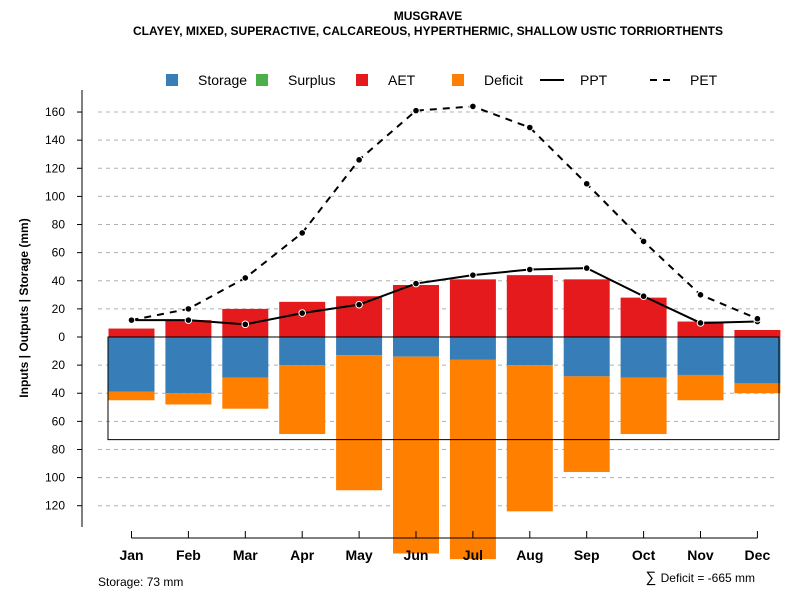 The width and height of the screenshot is (800, 600). What do you see at coordinates (529, 555) in the screenshot?
I see `x-tick-label-aug: Aug` at bounding box center [529, 555].